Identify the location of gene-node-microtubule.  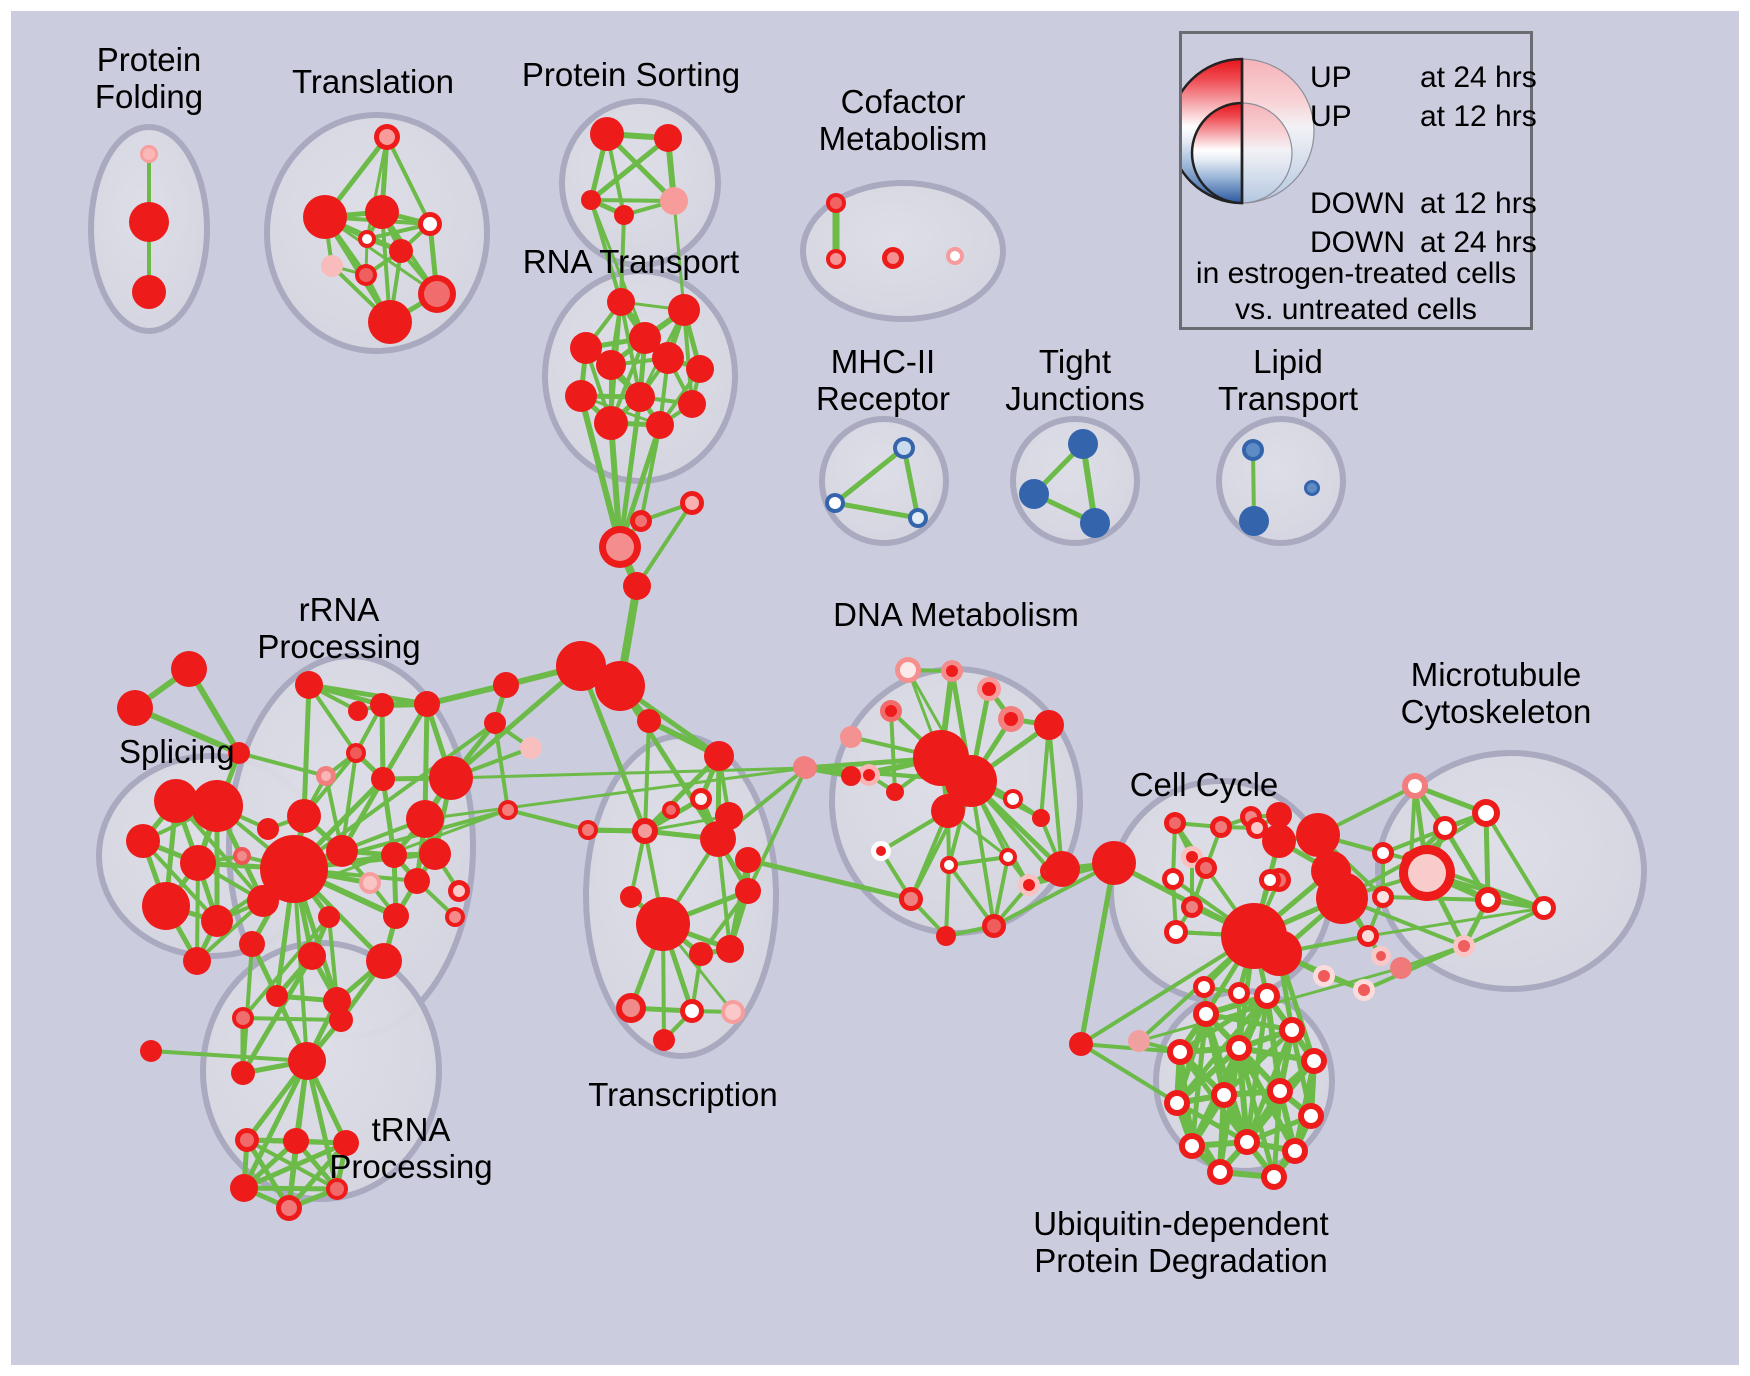
(1401, 968).